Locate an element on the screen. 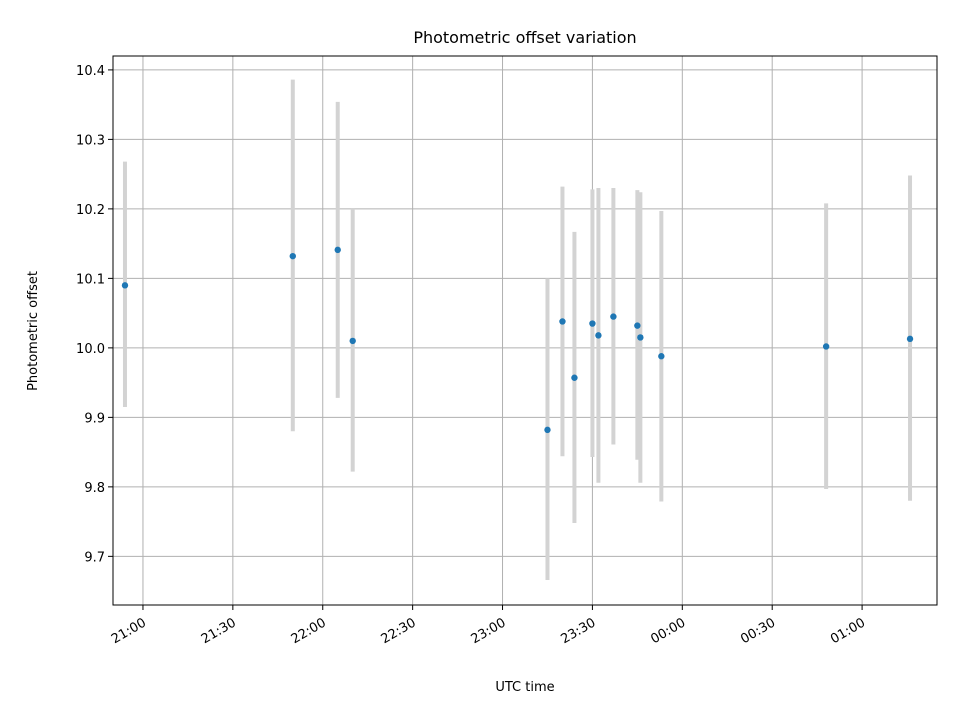 This screenshot has height=724, width=960. y-tick-label: 9.9 is located at coordinates (94, 418).